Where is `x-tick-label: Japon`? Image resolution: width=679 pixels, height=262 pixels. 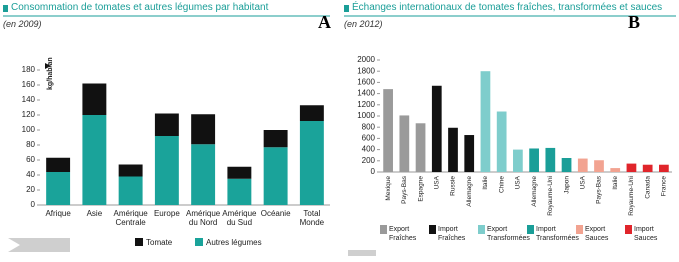 x-tick-label: Japon is located at coordinates (566, 185).